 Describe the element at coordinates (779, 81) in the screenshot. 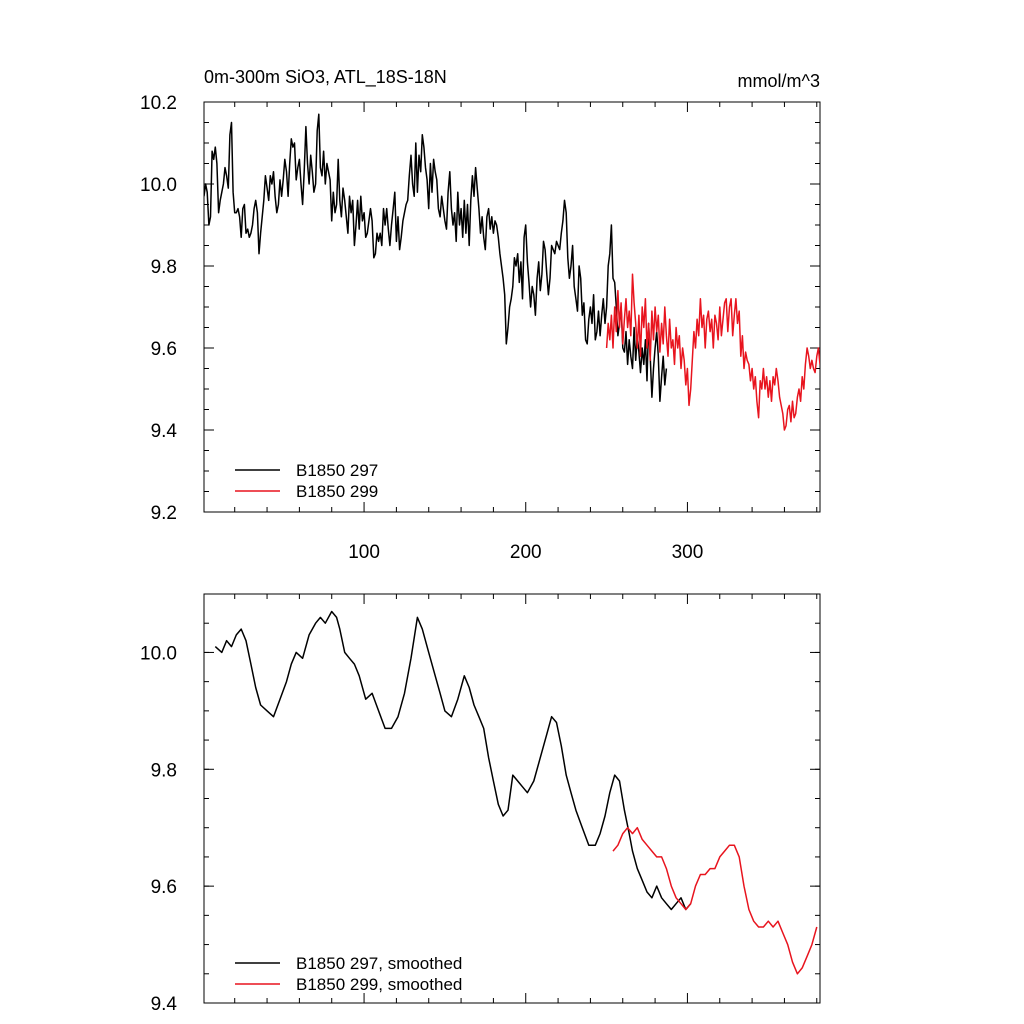

I see `units-label: mmol/m^3` at that location.